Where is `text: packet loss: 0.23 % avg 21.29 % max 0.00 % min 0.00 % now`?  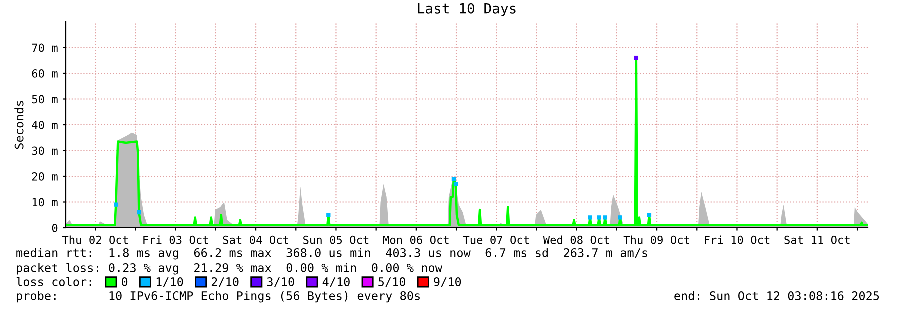
text: packet loss: 0.23 % avg 21.29 % max 0.00 % min 0.00 % now is located at coordinates (229, 269).